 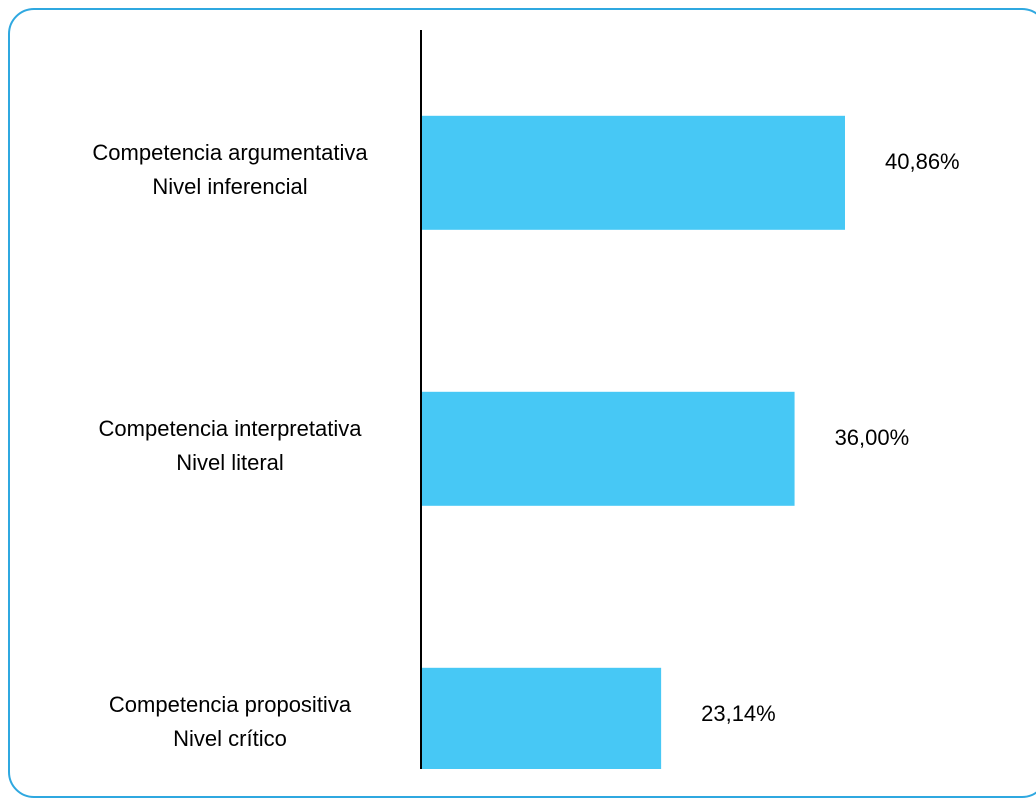 What do you see at coordinates (922, 161) in the screenshot?
I see `value-label-1: 40,86%` at bounding box center [922, 161].